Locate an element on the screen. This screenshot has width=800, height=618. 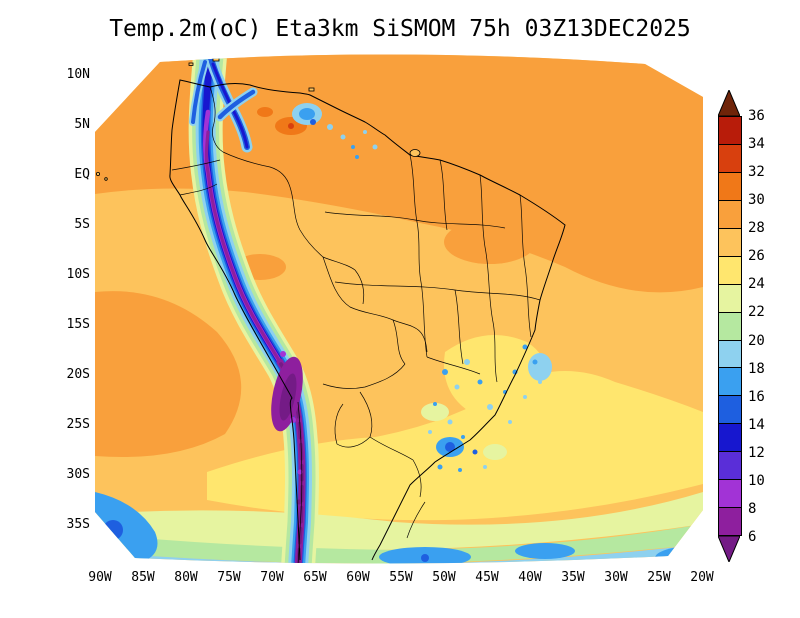
southeast-cool-speckles is located at coordinates (486, 408).